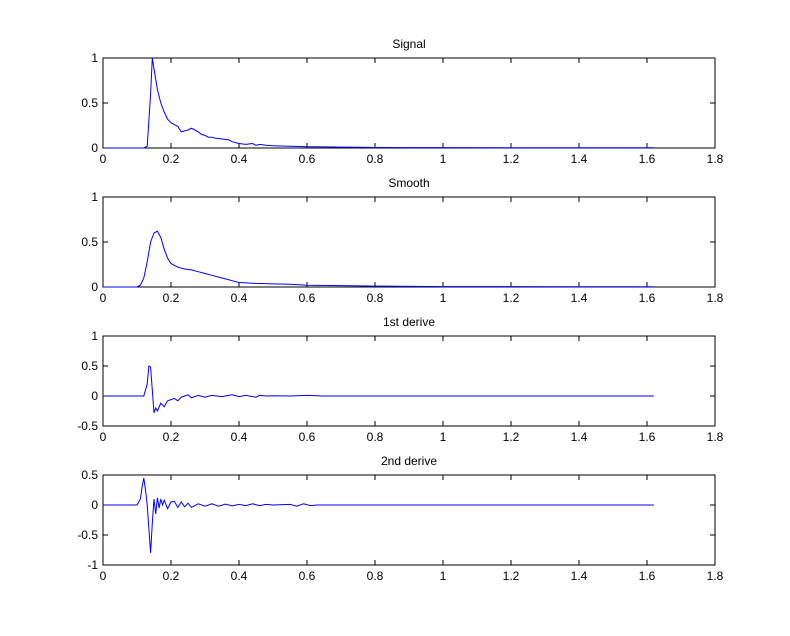 The width and height of the screenshot is (790, 636). What do you see at coordinates (408, 44) in the screenshot?
I see `subplot-title: Signal` at bounding box center [408, 44].